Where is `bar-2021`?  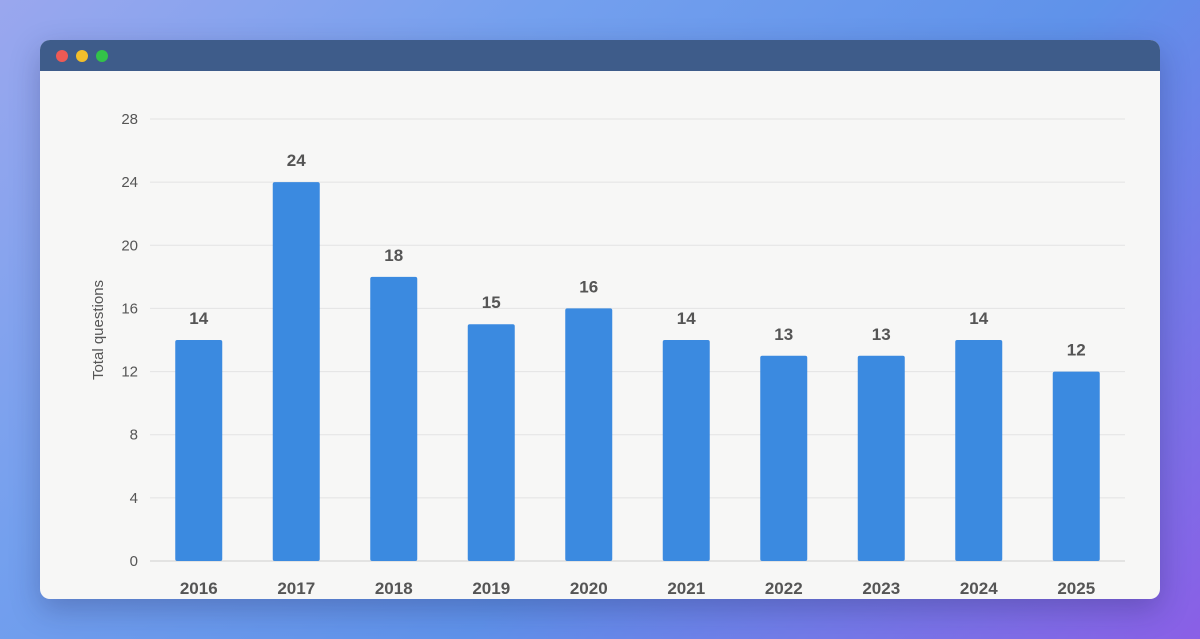
bar-2021 is located at coordinates (686, 450).